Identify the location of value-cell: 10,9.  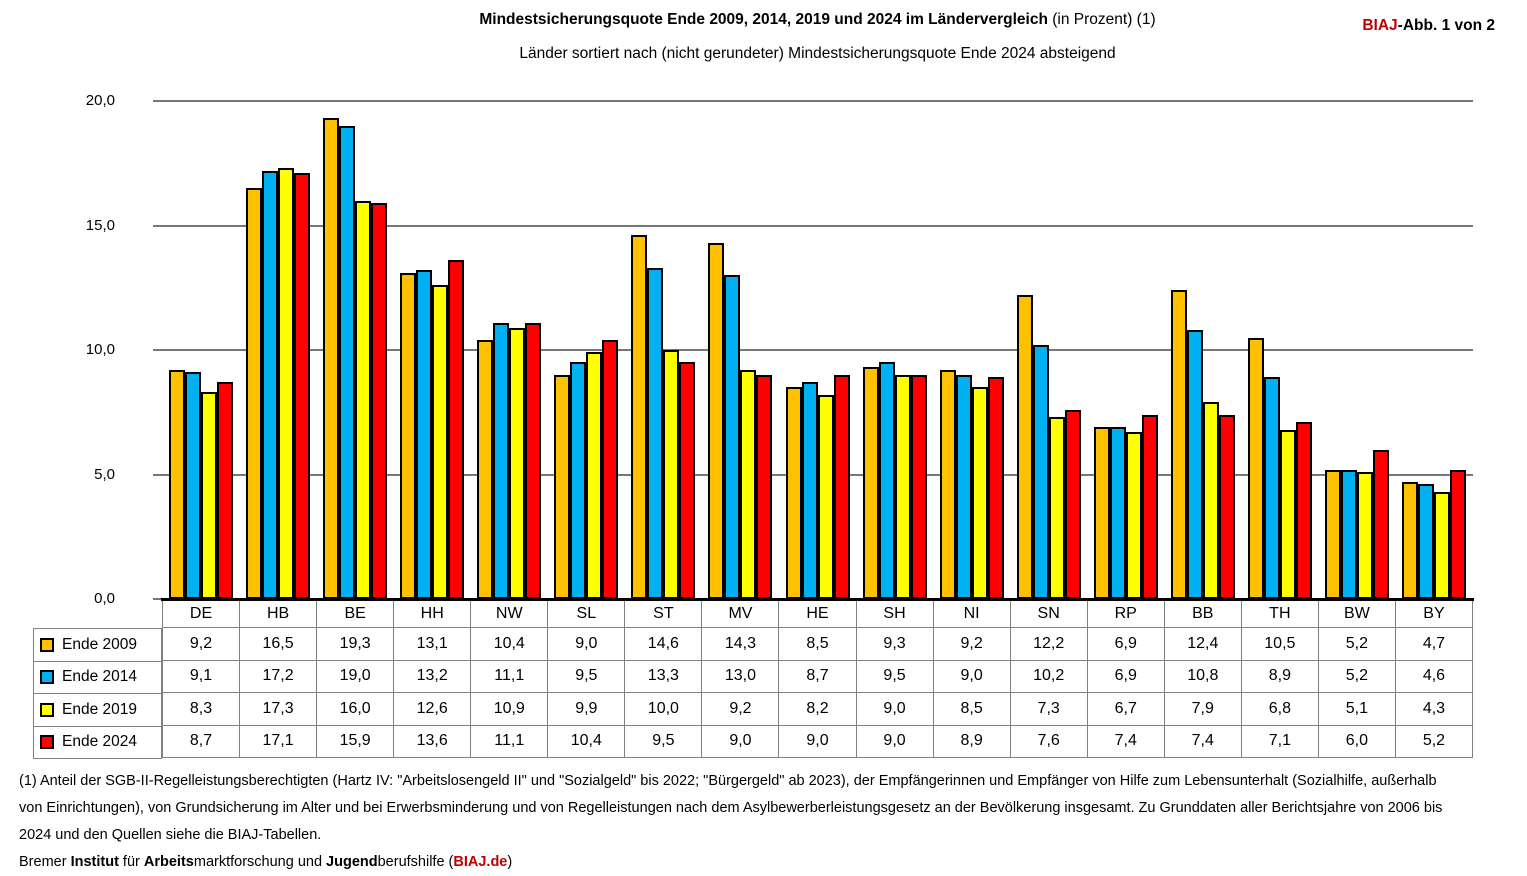
(510, 709).